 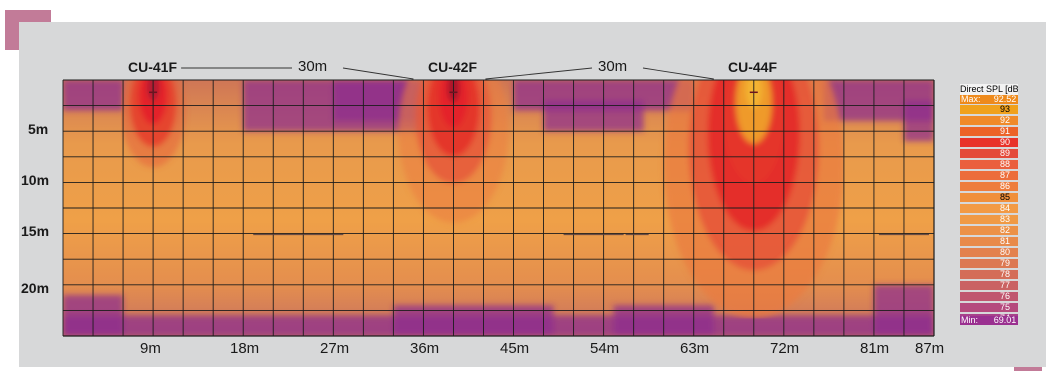 What do you see at coordinates (989, 142) in the screenshot?
I see `legend-level-90: 90` at bounding box center [989, 142].